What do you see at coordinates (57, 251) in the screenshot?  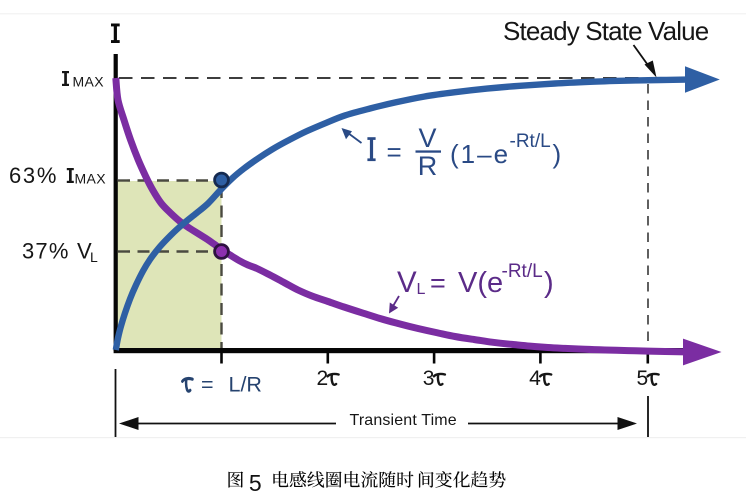 I see `svg-text: 37% V` at bounding box center [57, 251].